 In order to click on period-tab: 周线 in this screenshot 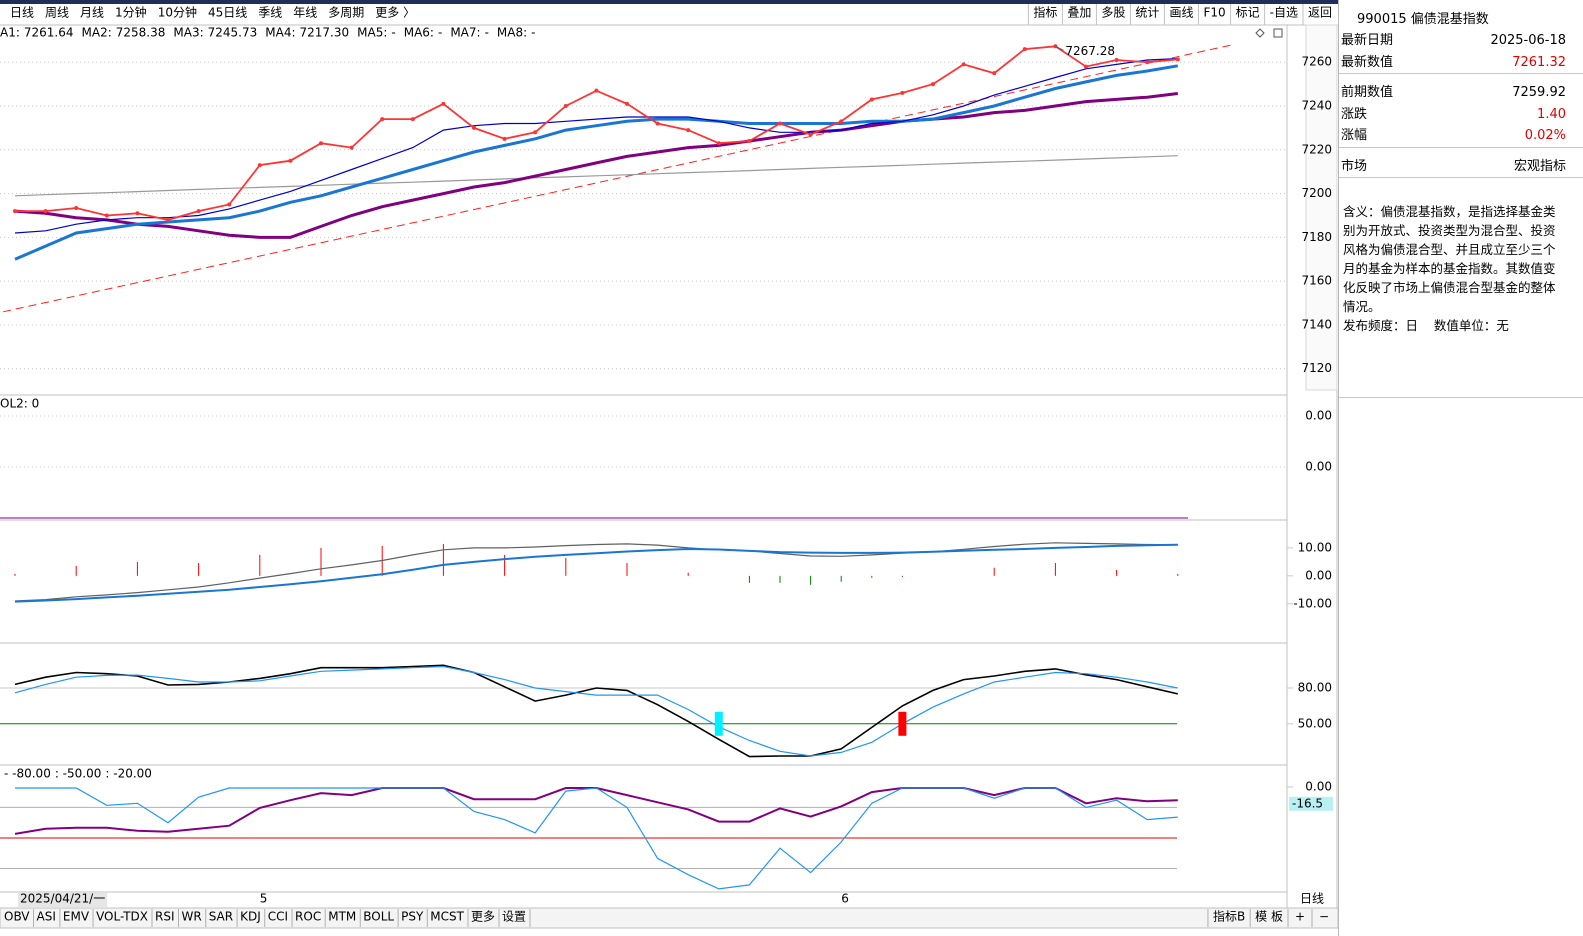, I will do `click(57, 13)`.